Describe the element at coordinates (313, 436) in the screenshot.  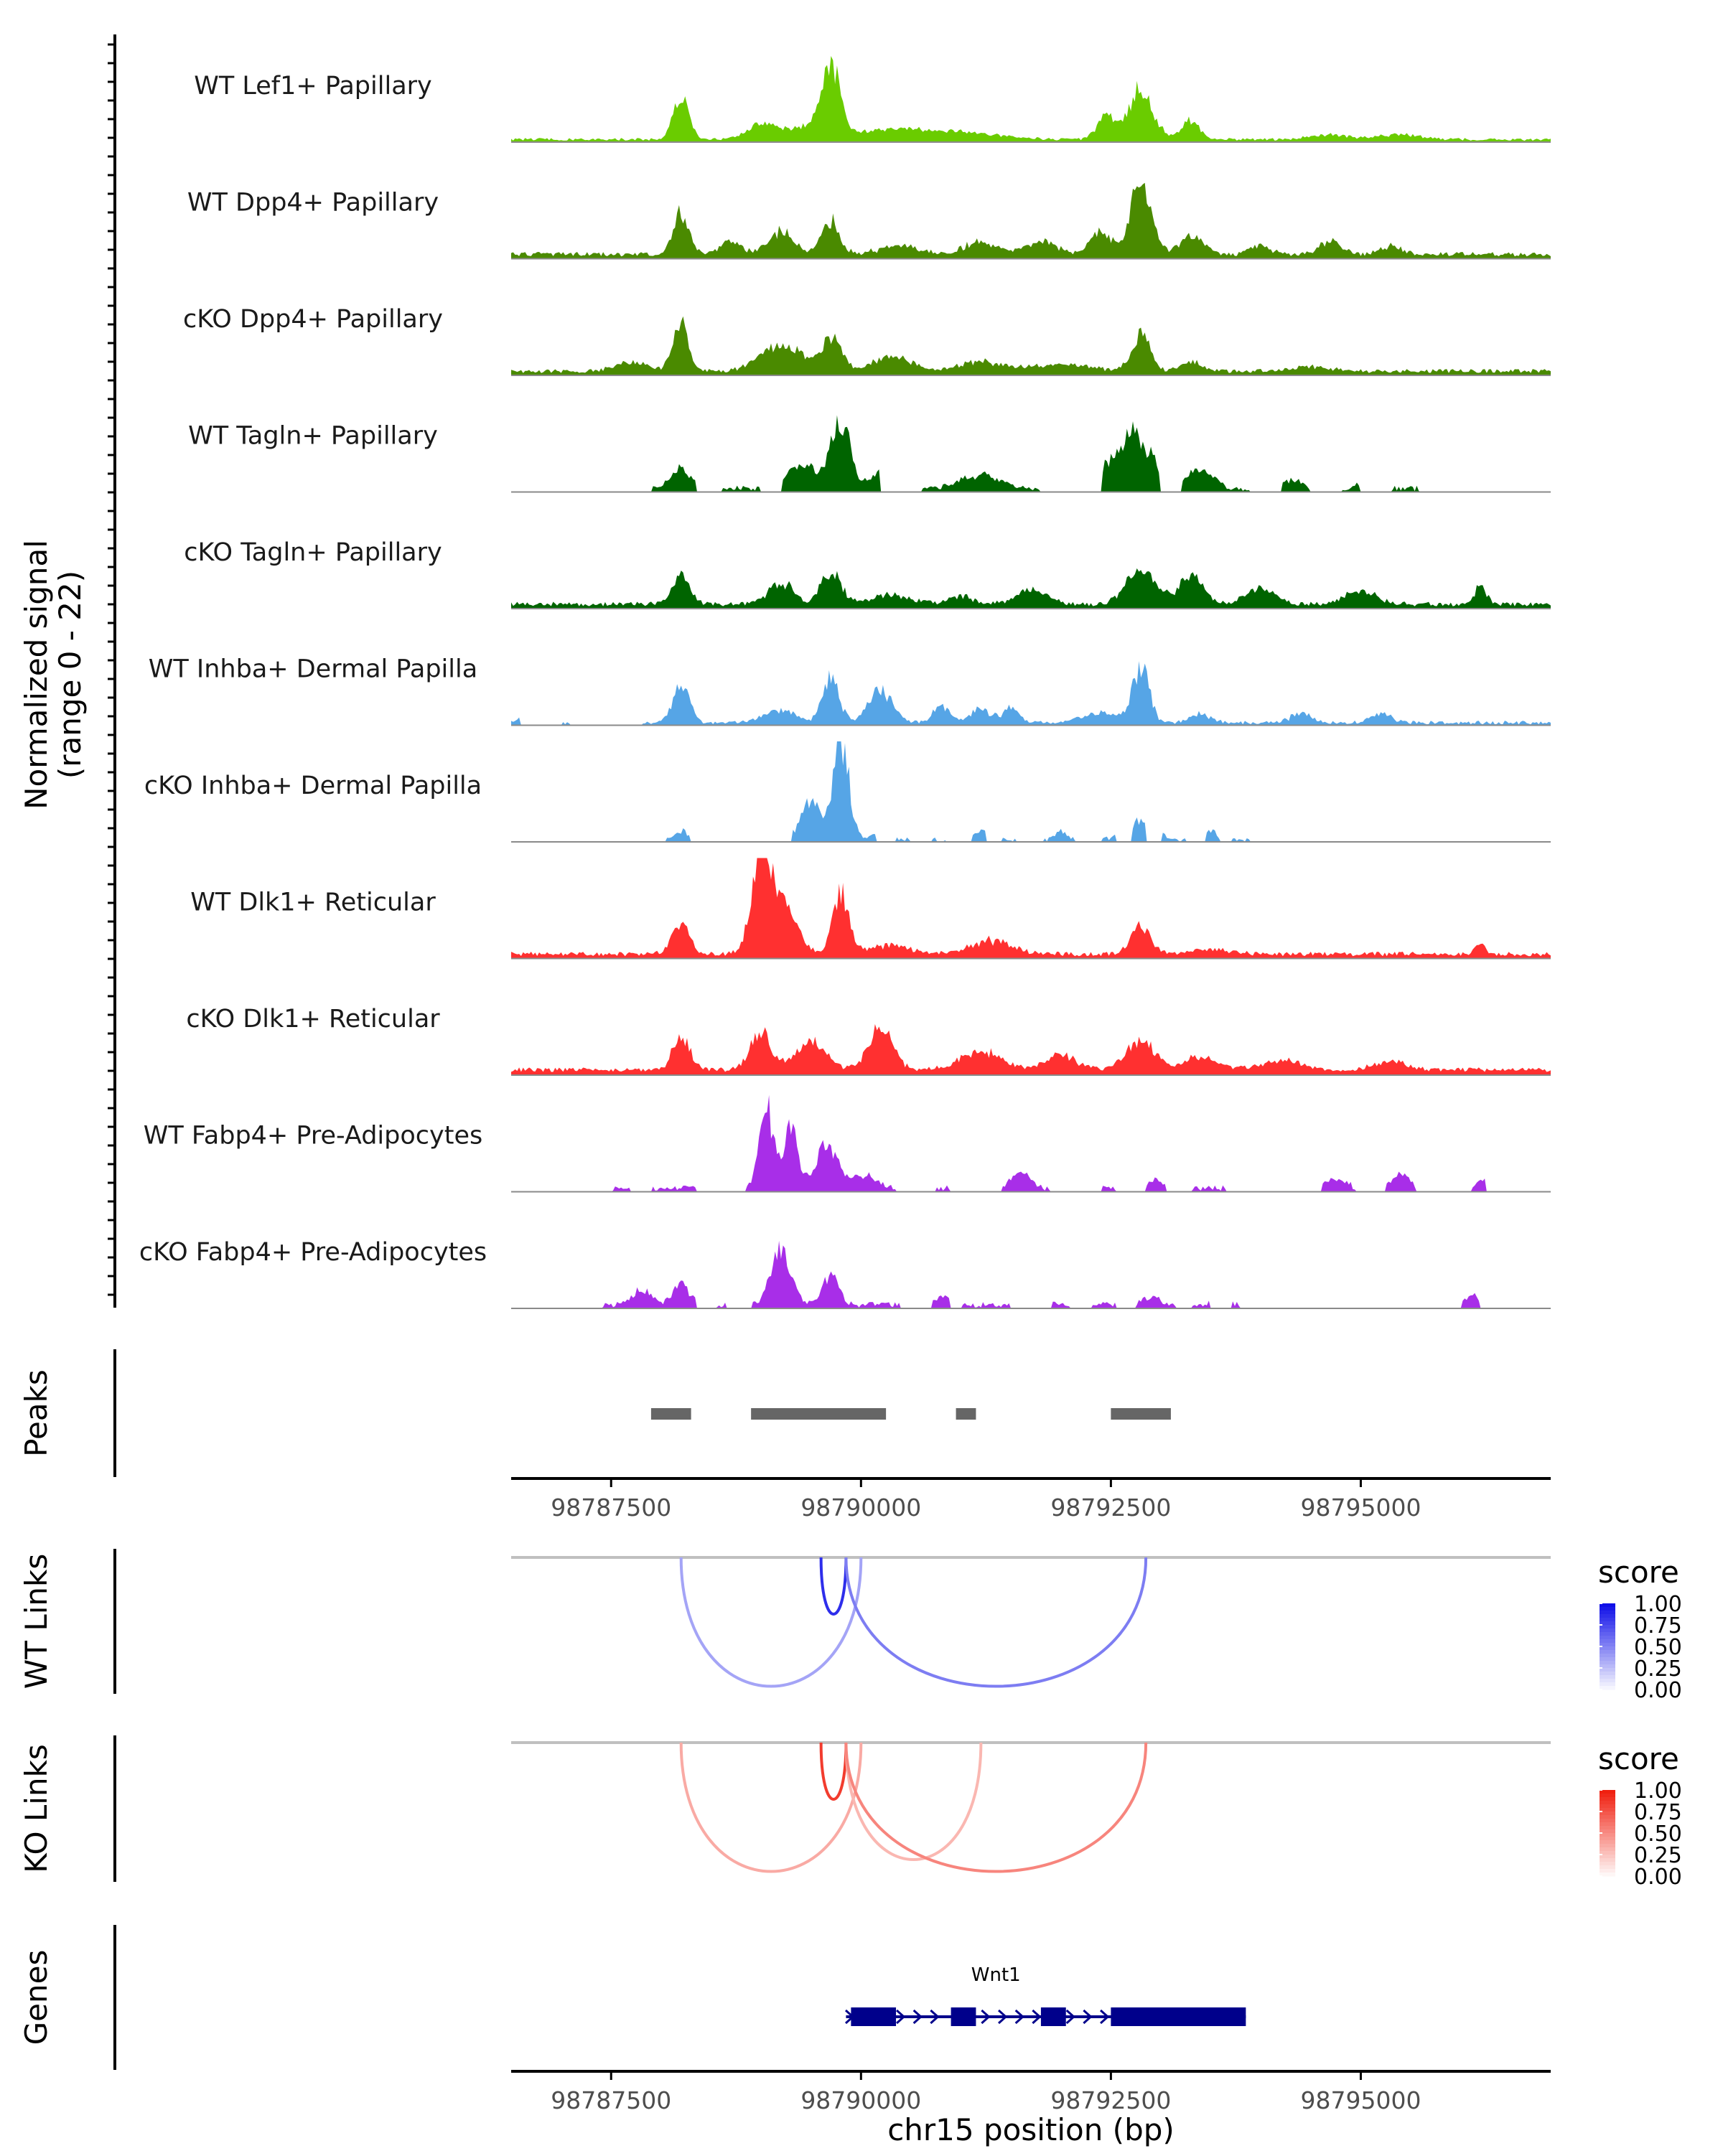
I see `track-label: WT Tagln+ Papillary` at that location.